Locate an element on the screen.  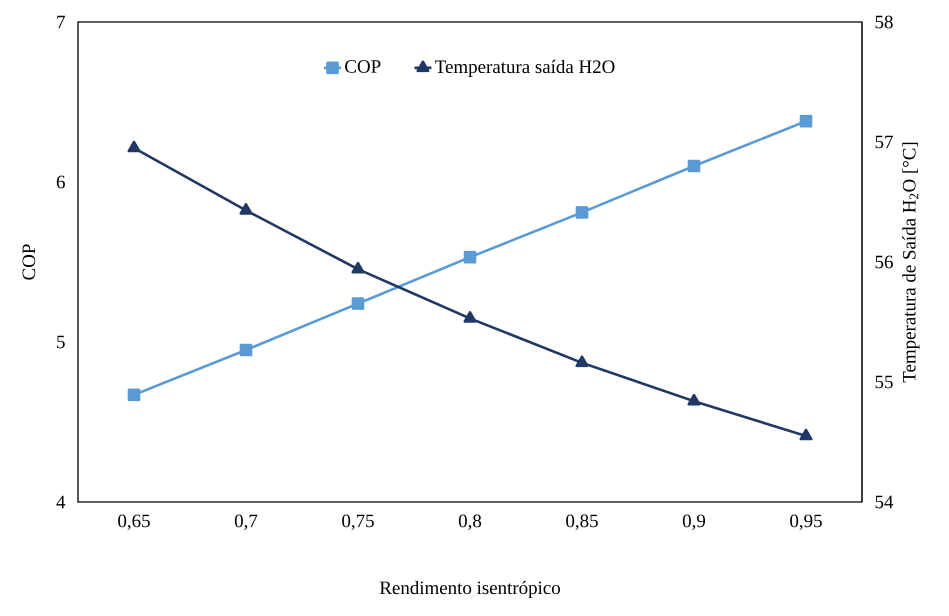
y-tick-label: 5 is located at coordinates (61, 342).